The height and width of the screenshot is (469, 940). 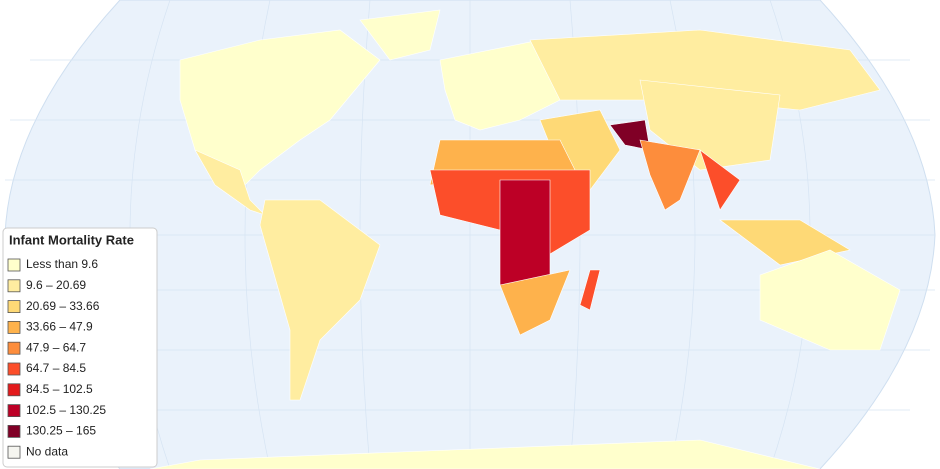 I want to click on greenland, so click(x=400, y=35).